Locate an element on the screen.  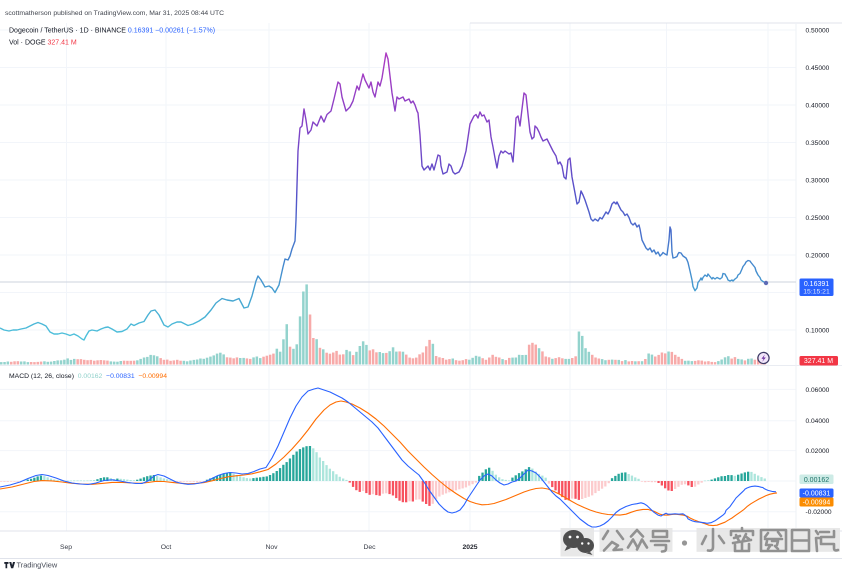
svg-text: 0.30000 is located at coordinates (818, 180).